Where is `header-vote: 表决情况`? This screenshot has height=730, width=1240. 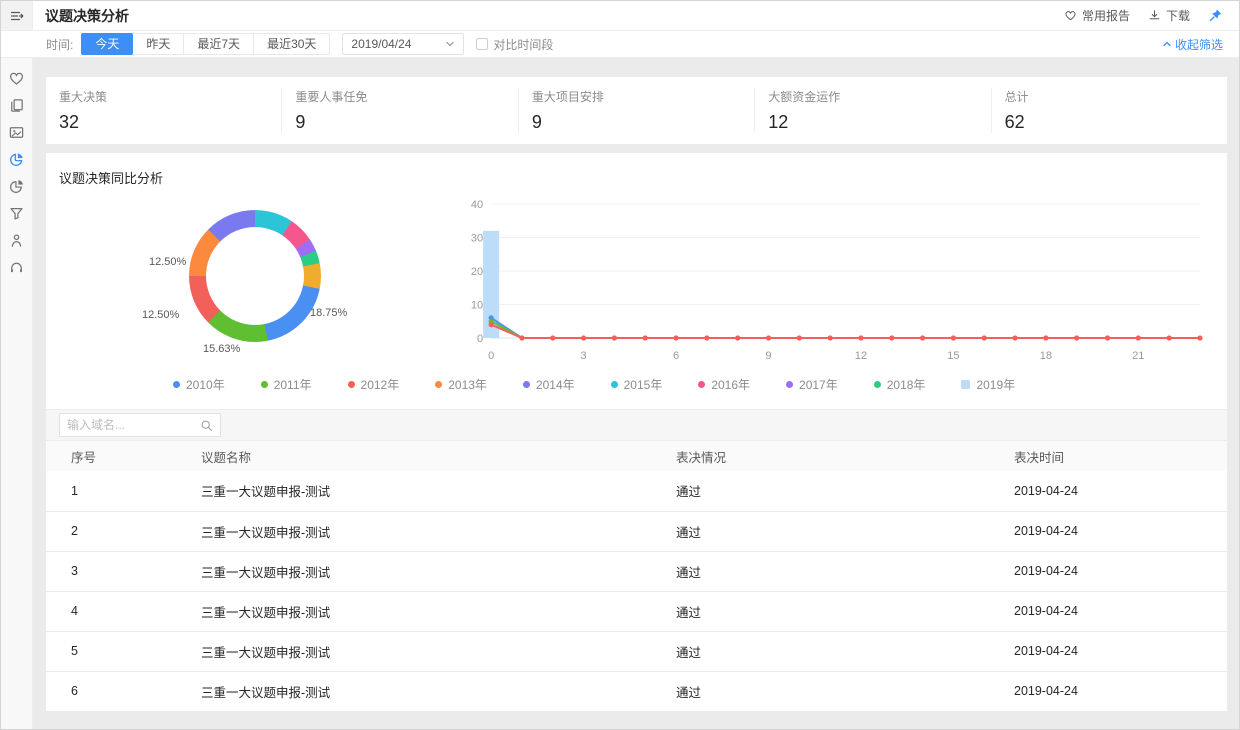
header-vote: 表决情况 is located at coordinates (845, 456).